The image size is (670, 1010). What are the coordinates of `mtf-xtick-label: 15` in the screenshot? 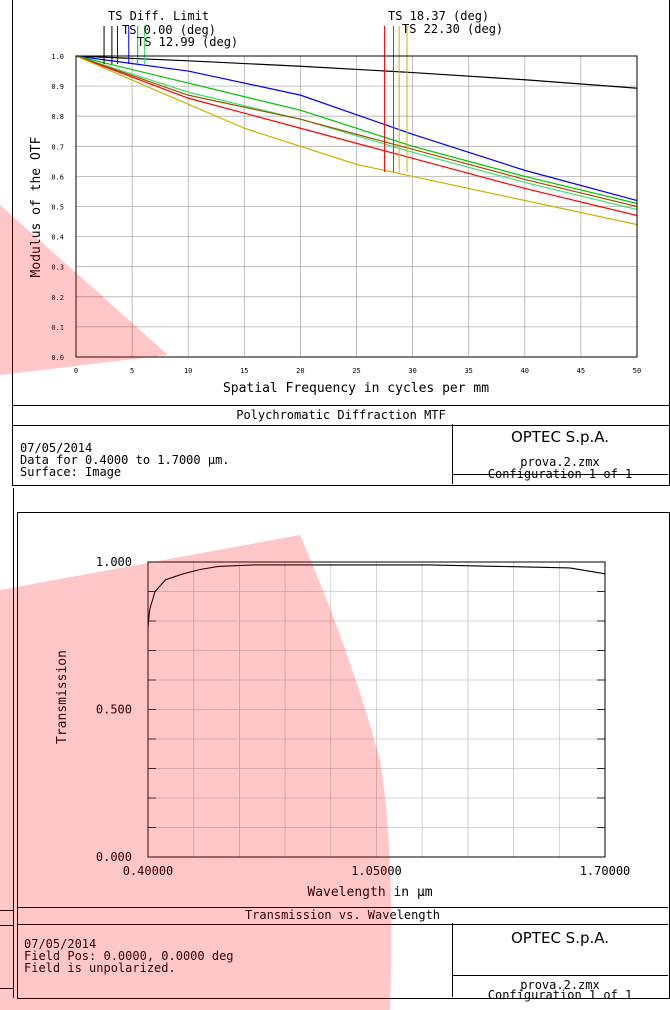 It's located at (244, 371).